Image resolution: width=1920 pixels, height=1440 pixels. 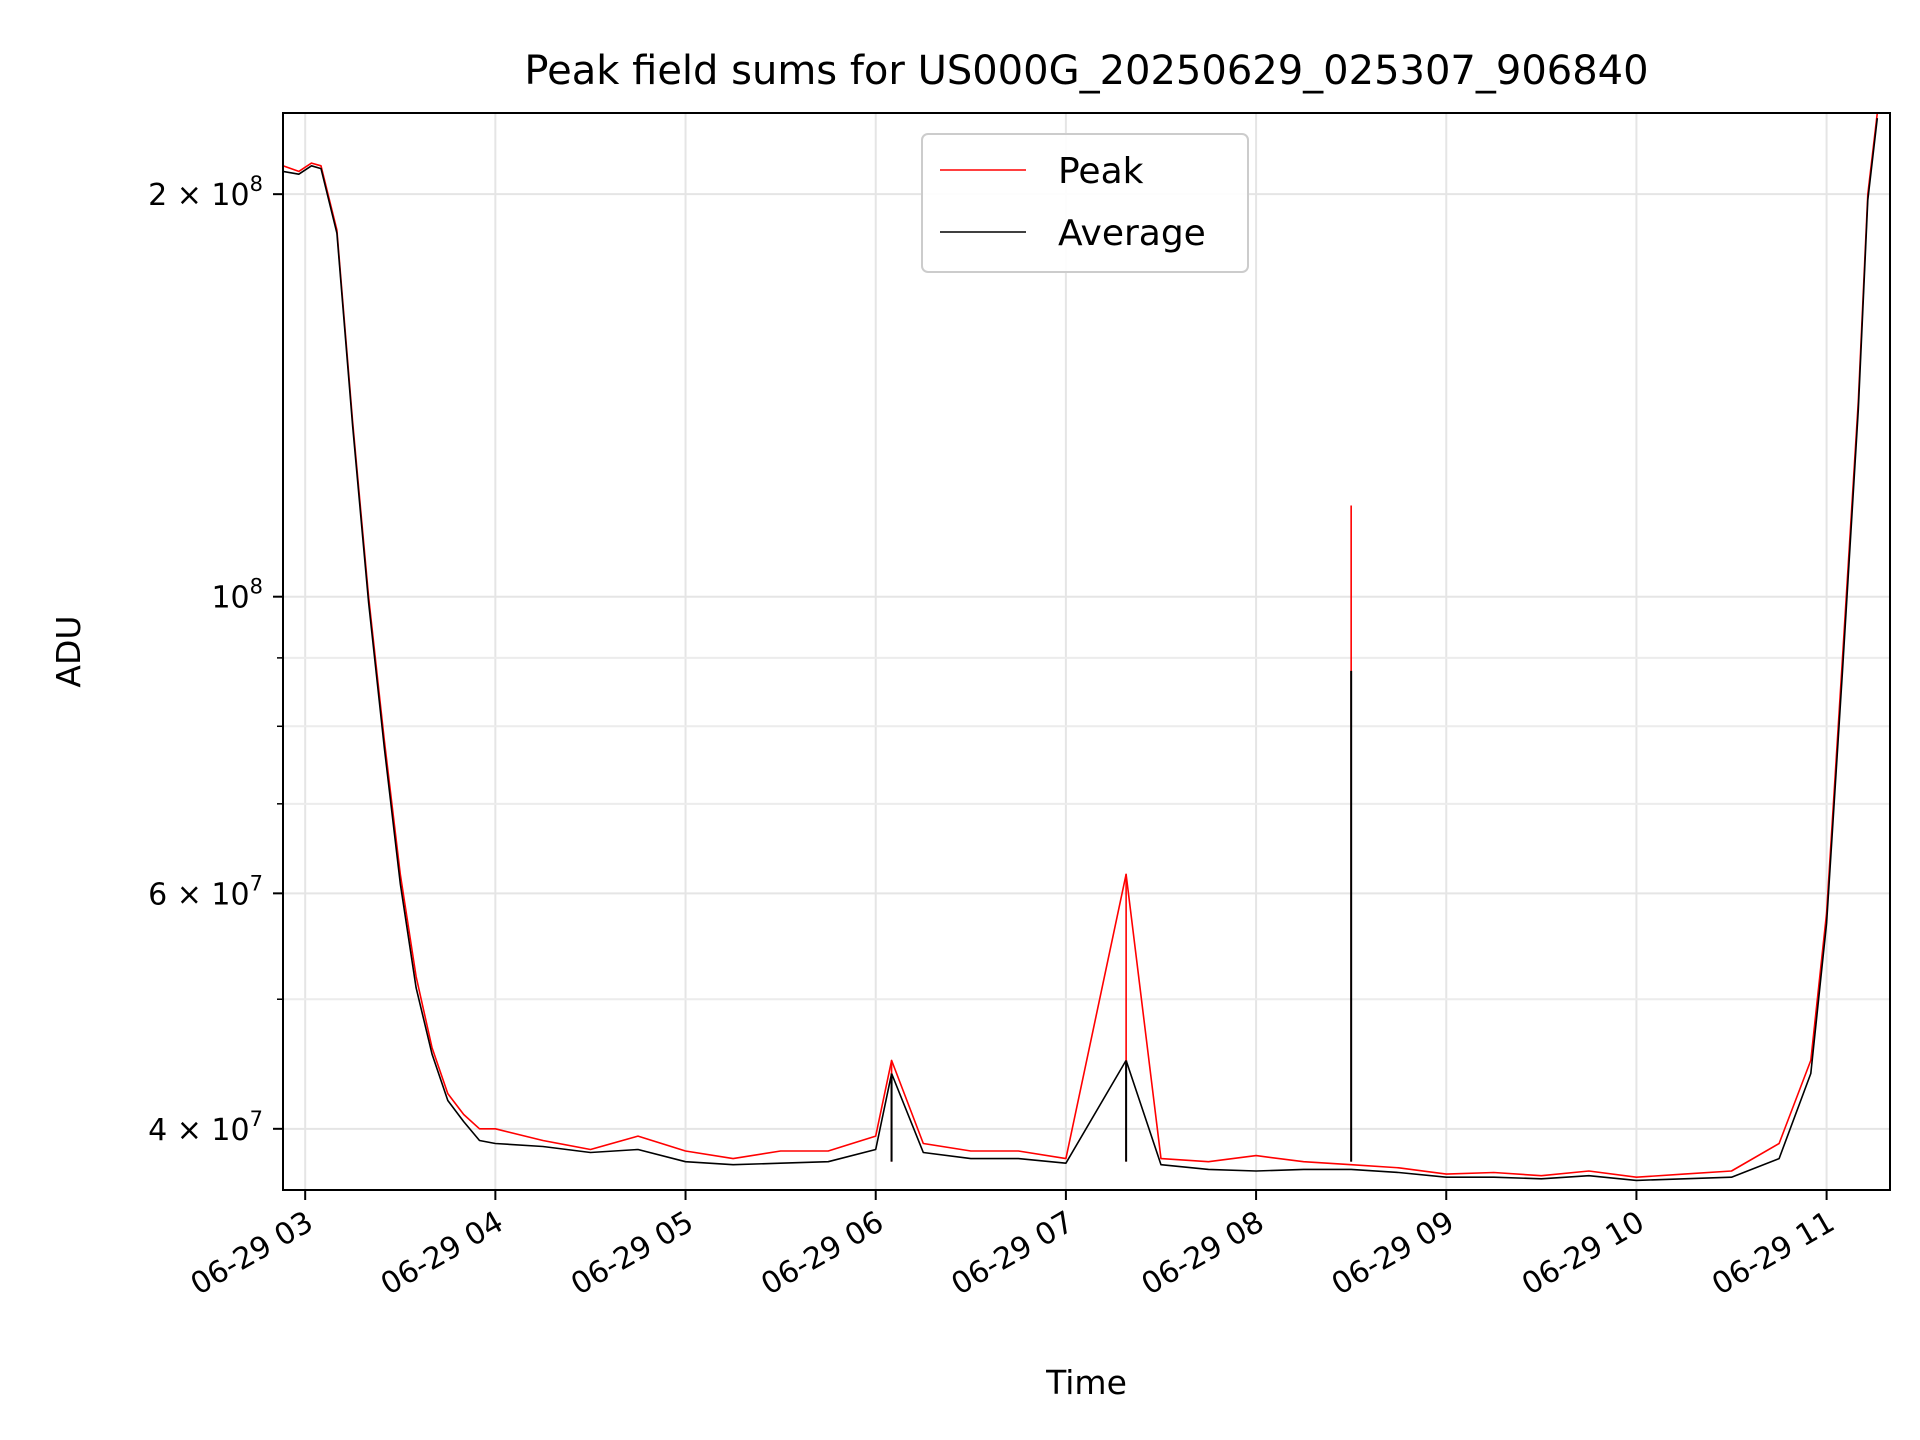 I want to click on legend-label-peak: Peak, so click(x=1101, y=171).